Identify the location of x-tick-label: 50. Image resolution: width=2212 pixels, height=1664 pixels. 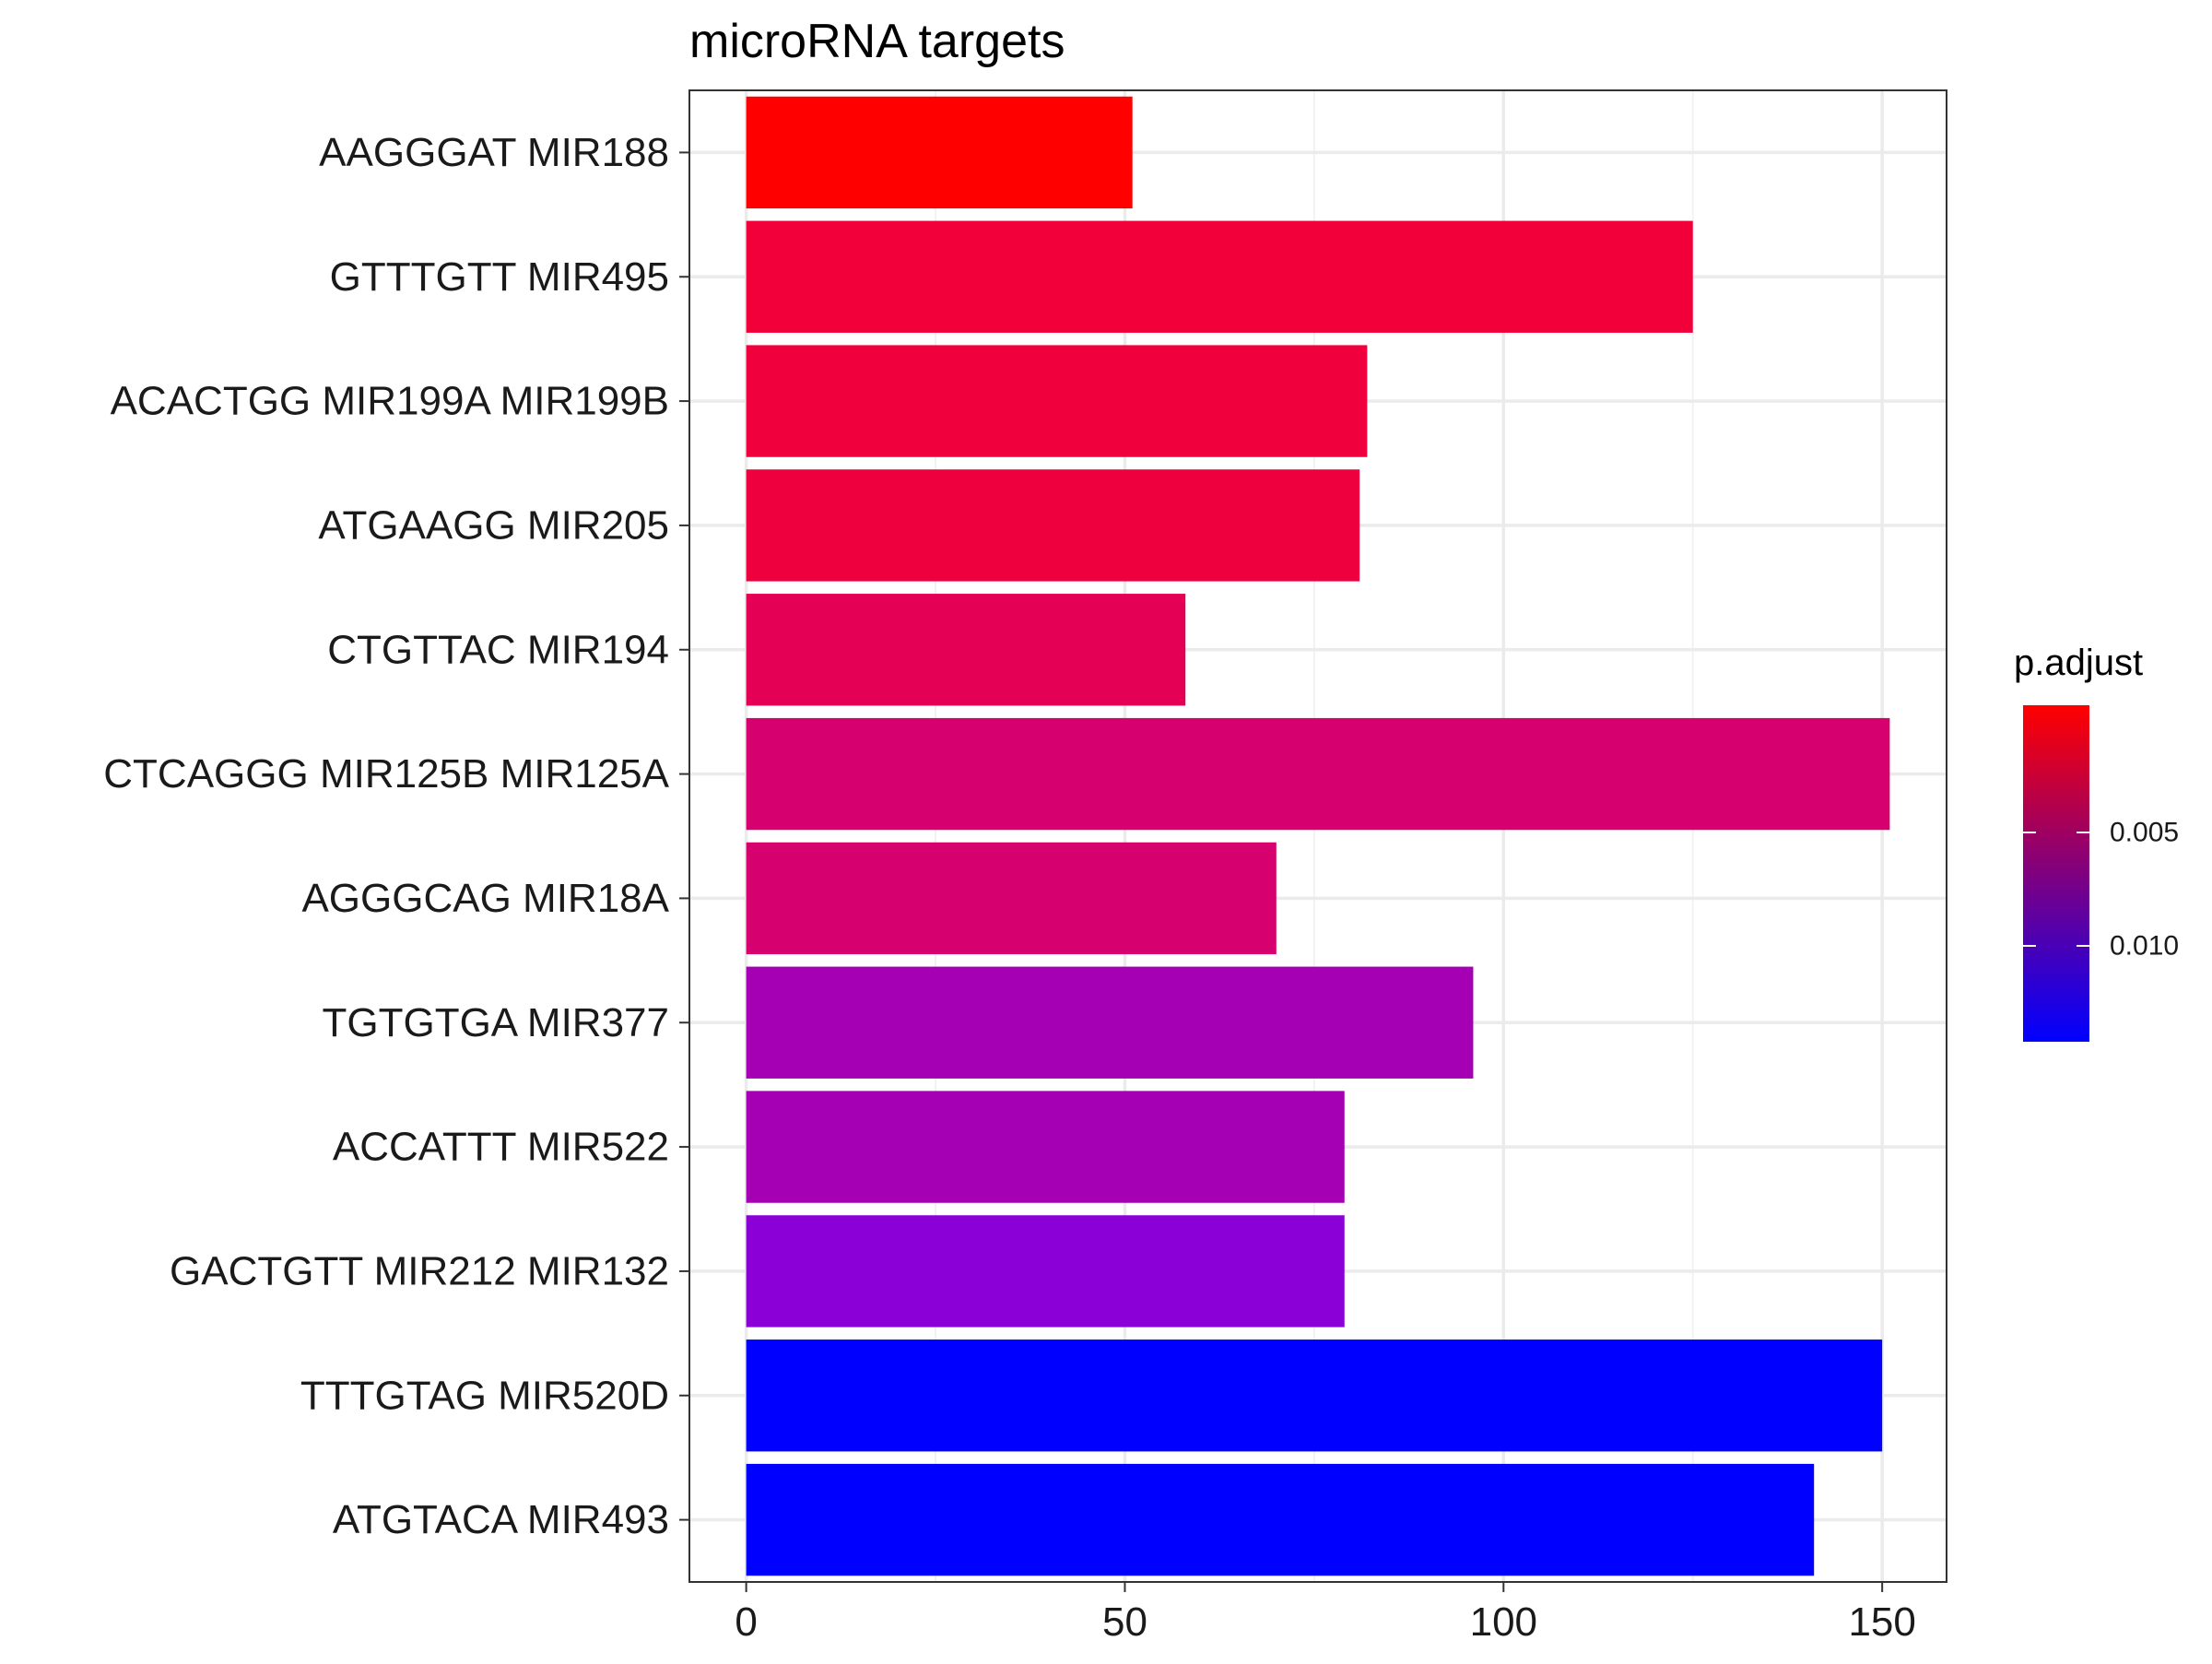
(1124, 1622).